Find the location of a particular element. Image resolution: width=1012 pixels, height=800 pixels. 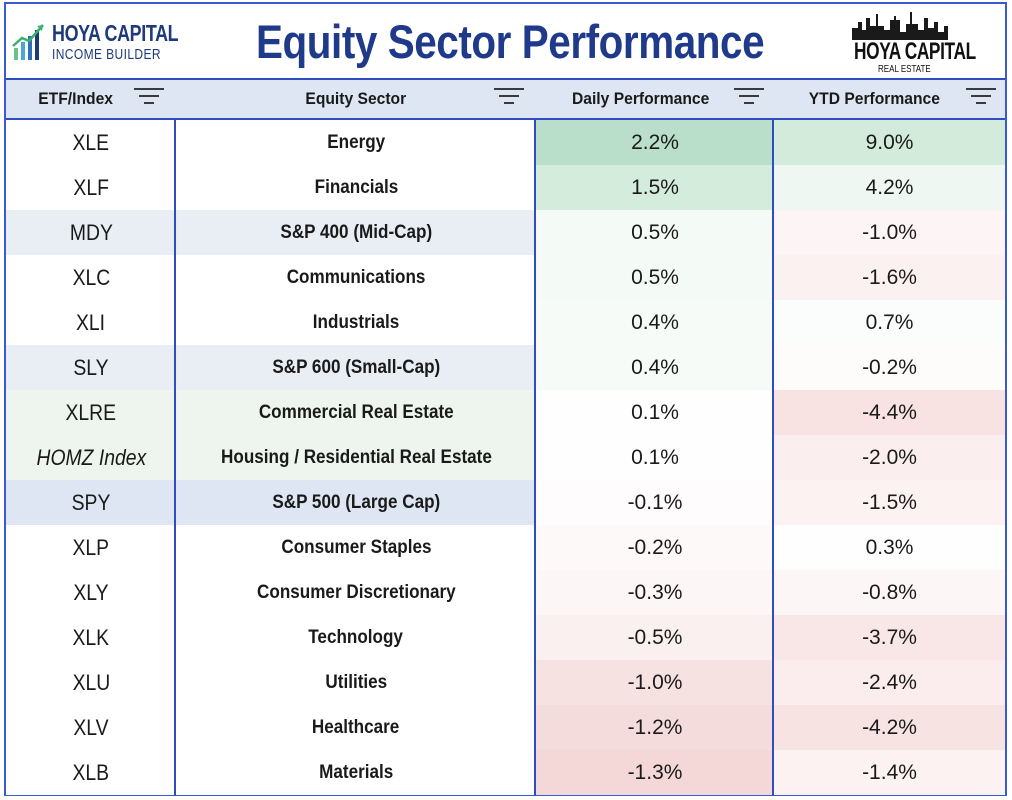

daily-performance-cell: 0.1% is located at coordinates (655, 457).